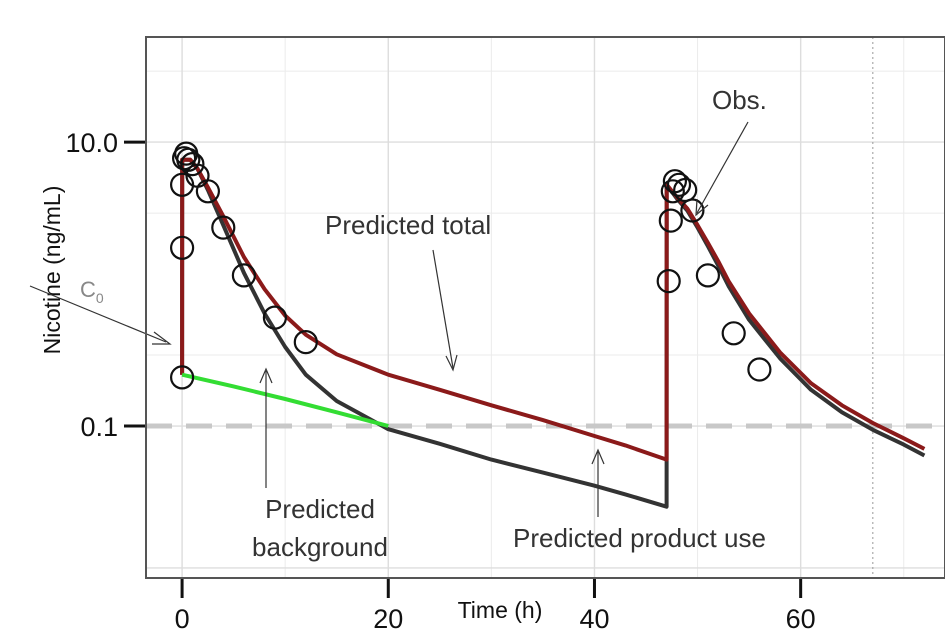  Describe the element at coordinates (88, 289) in the screenshot. I see `c0-label: C` at that location.